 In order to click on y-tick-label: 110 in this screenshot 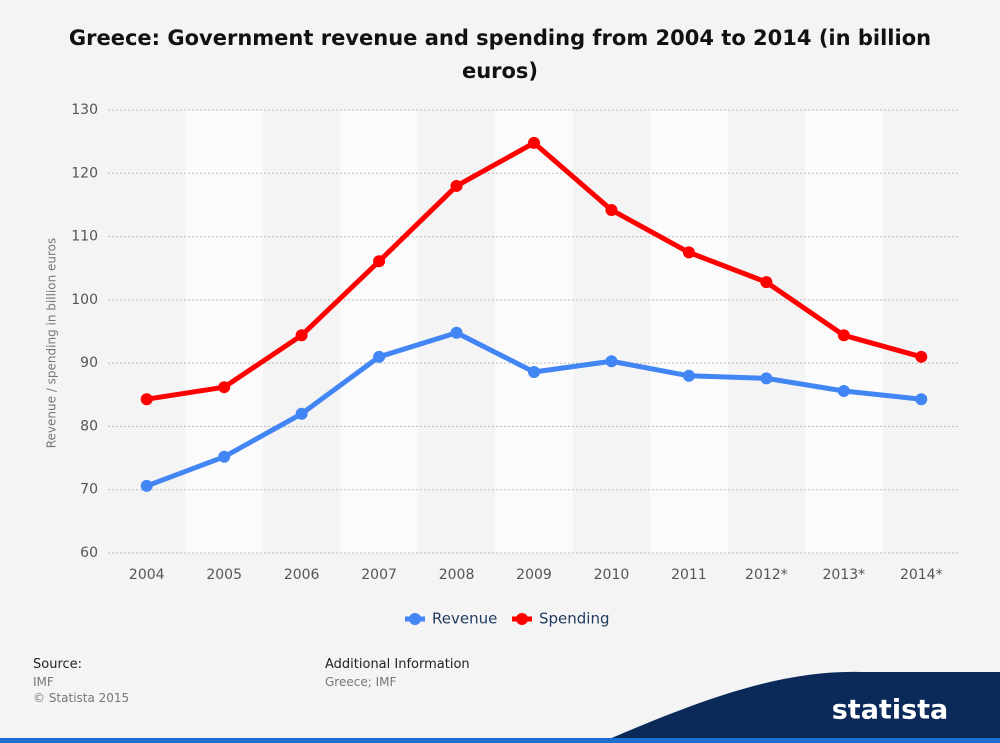, I will do `click(84, 237)`.